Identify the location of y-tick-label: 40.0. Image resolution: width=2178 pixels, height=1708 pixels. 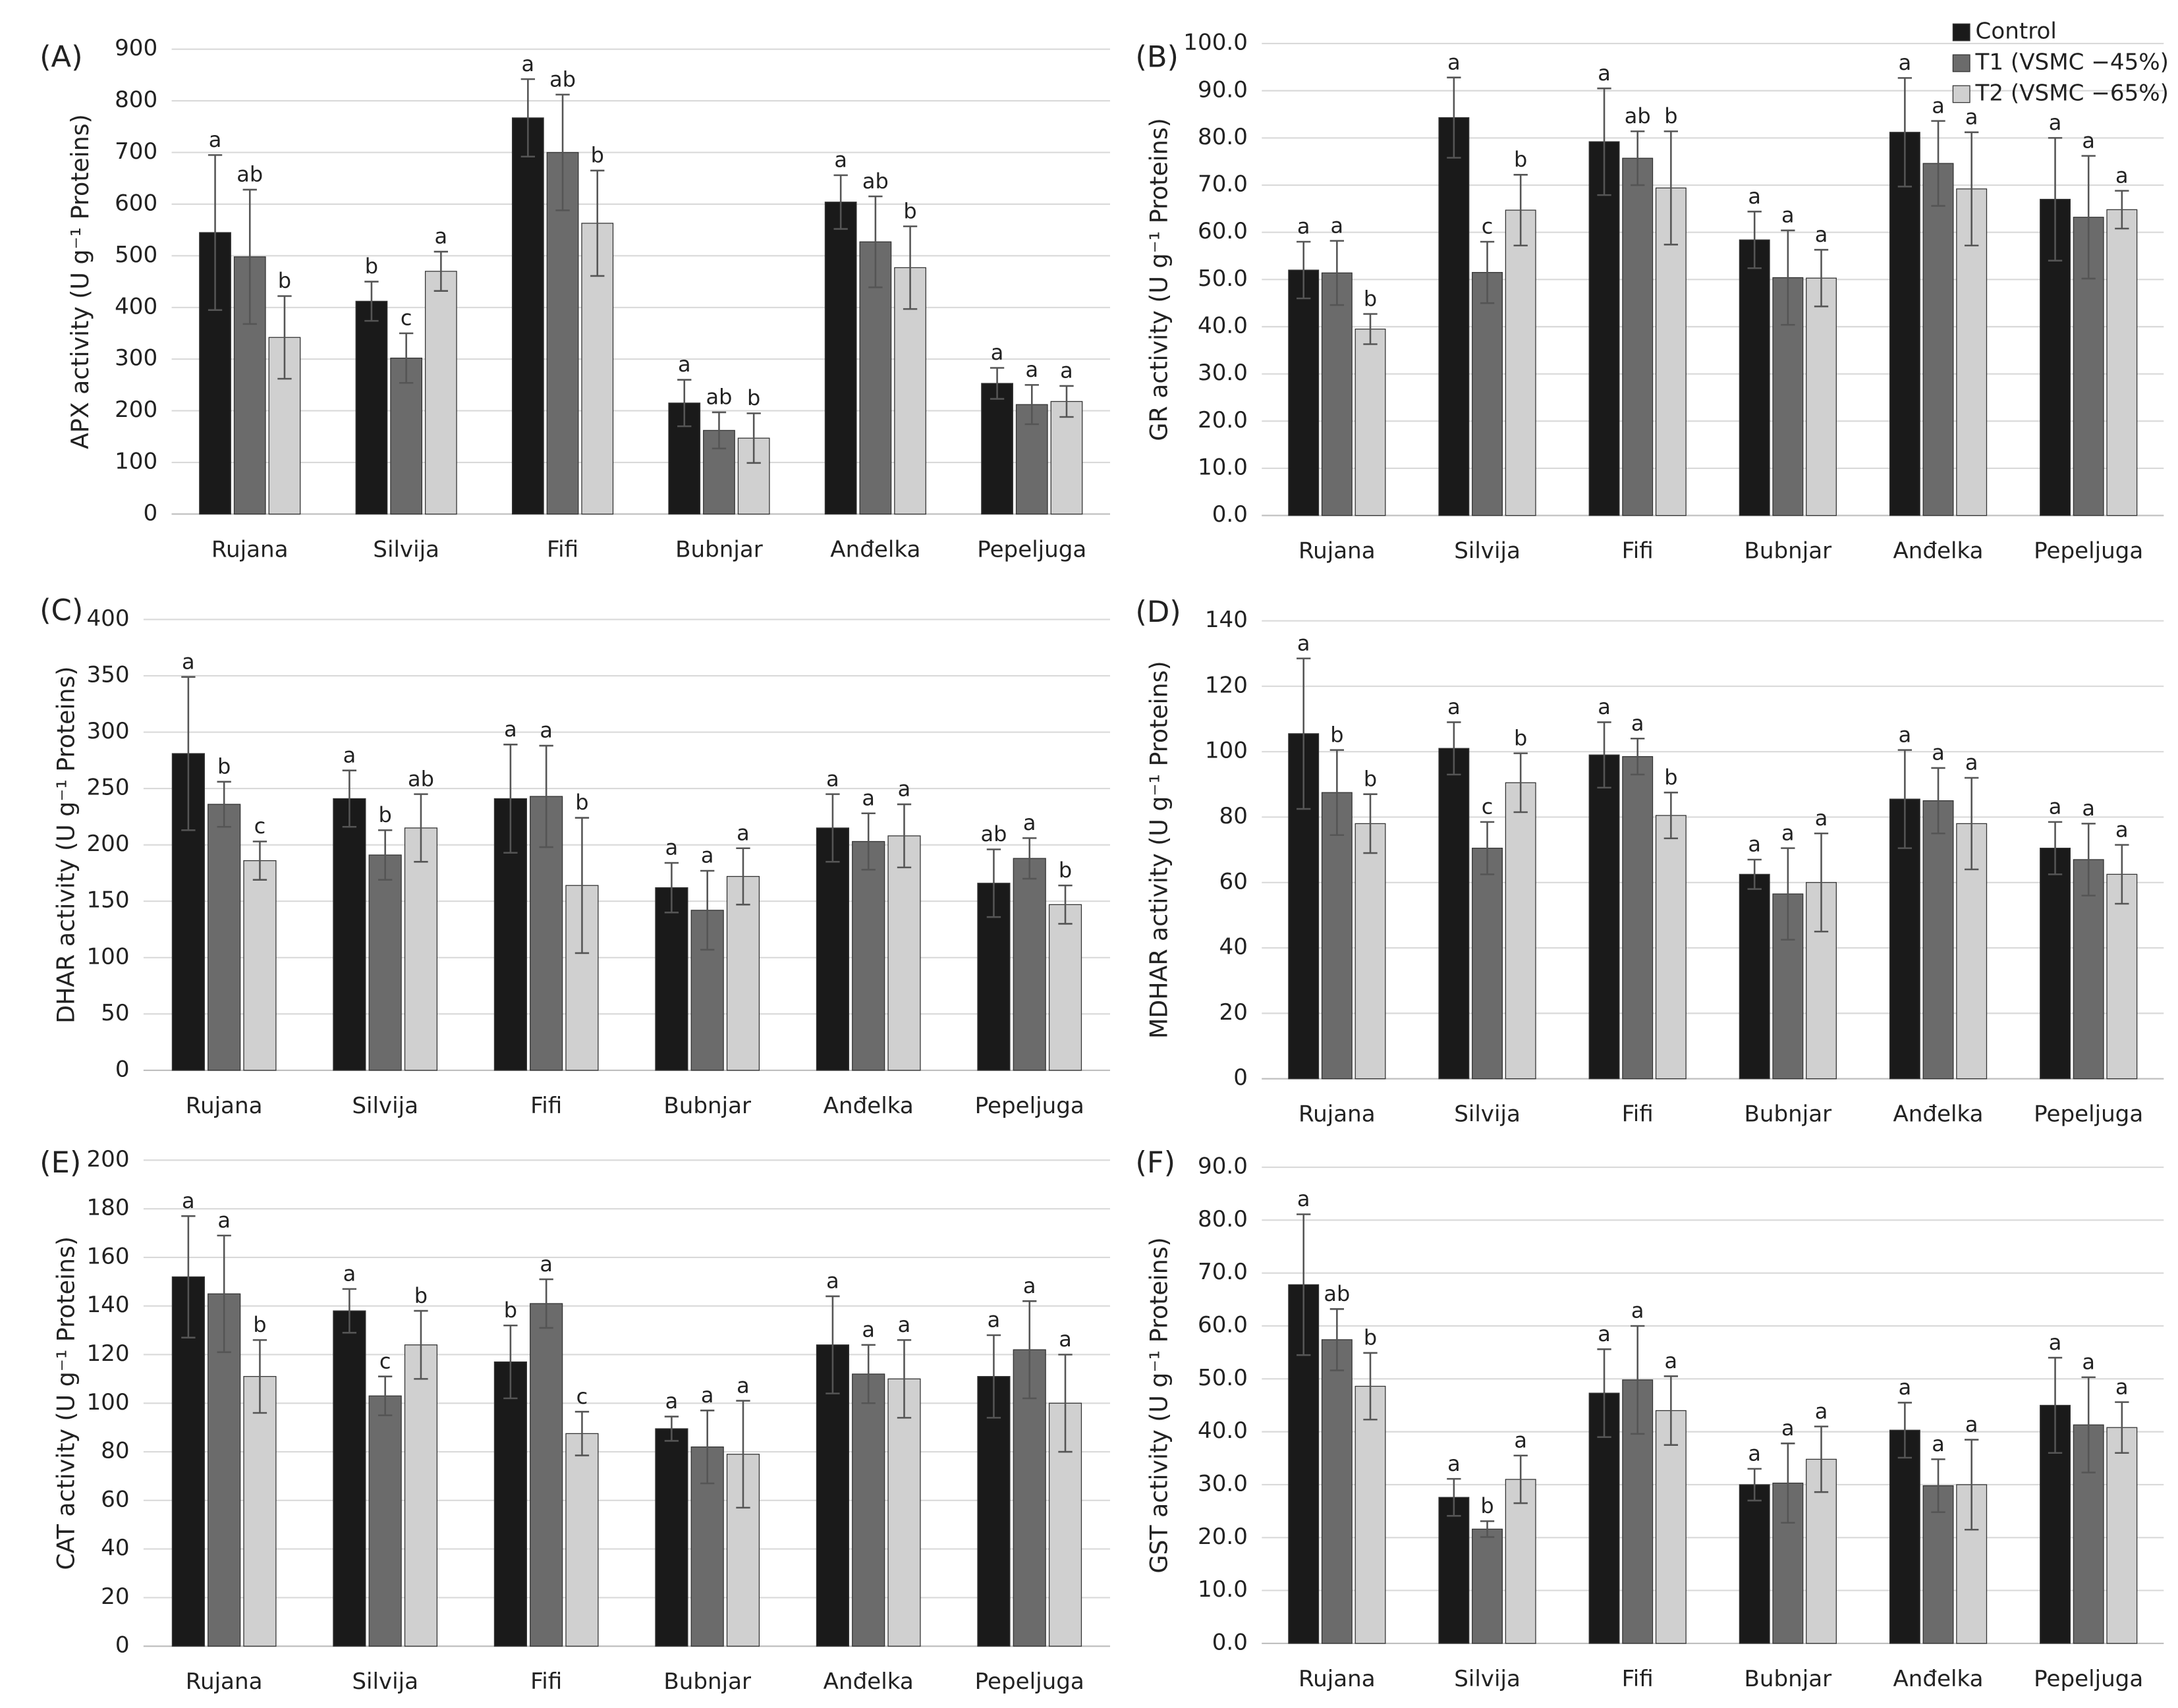
(1223, 1431).